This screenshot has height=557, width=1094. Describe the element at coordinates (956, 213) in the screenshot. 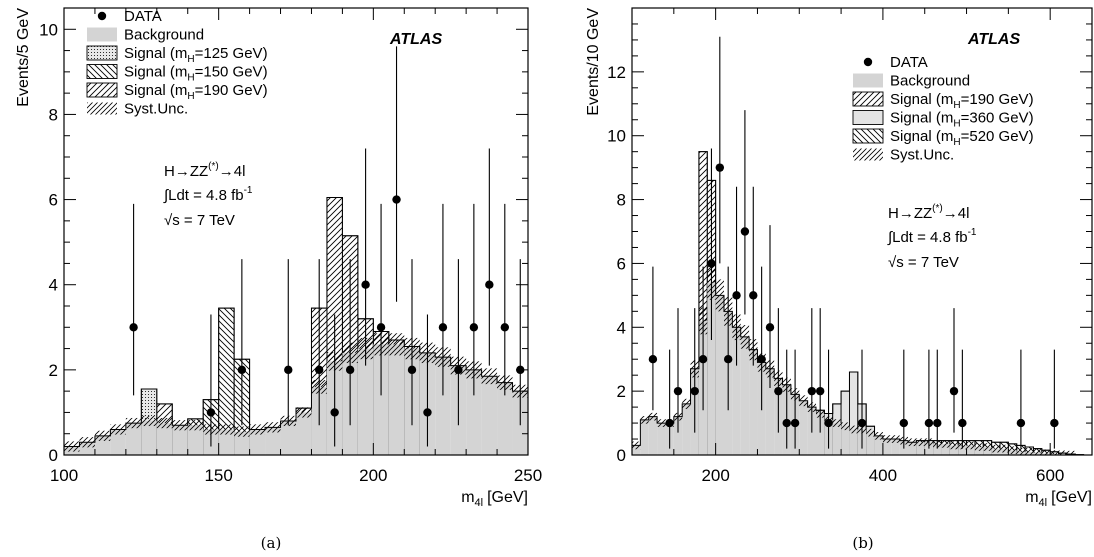

I see `process-tail: →4l` at that location.